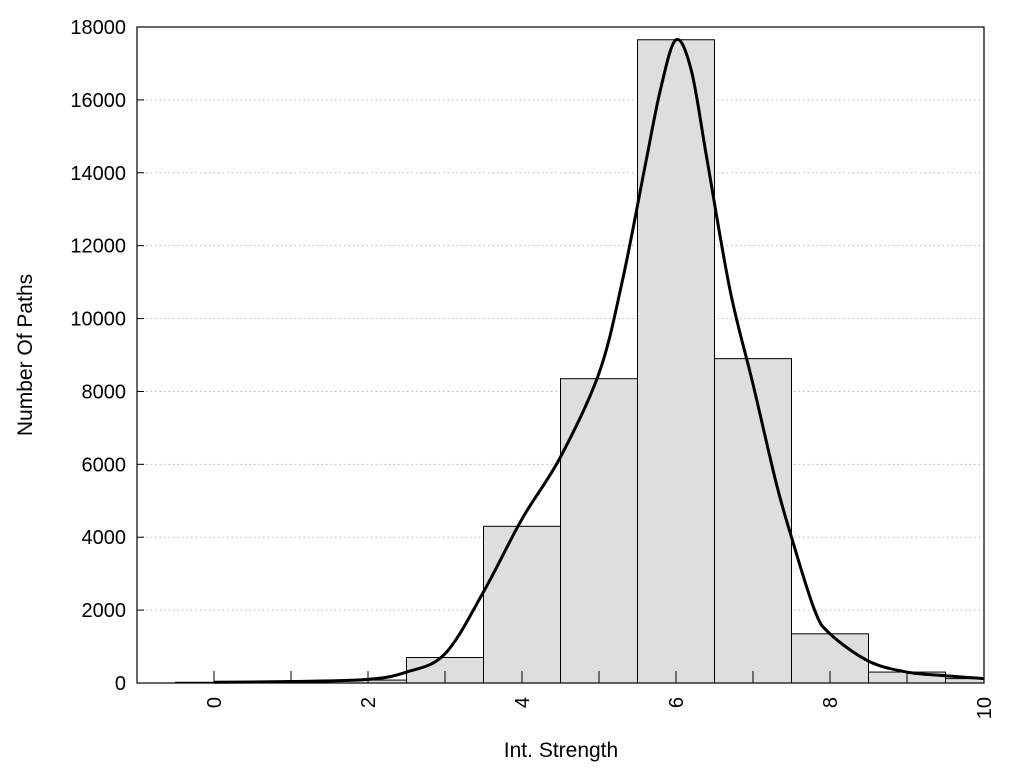  Describe the element at coordinates (369, 702) in the screenshot. I see `x-tick-label: 2` at that location.